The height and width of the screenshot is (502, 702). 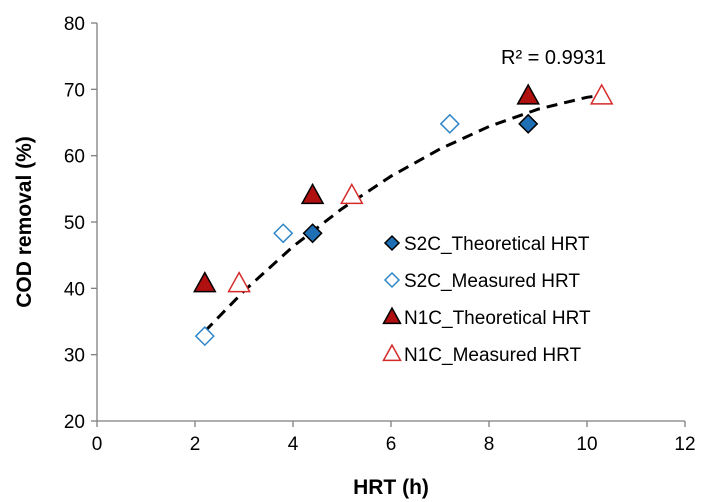 I want to click on legend-label: N1C_Measured HRT, so click(x=492, y=355).